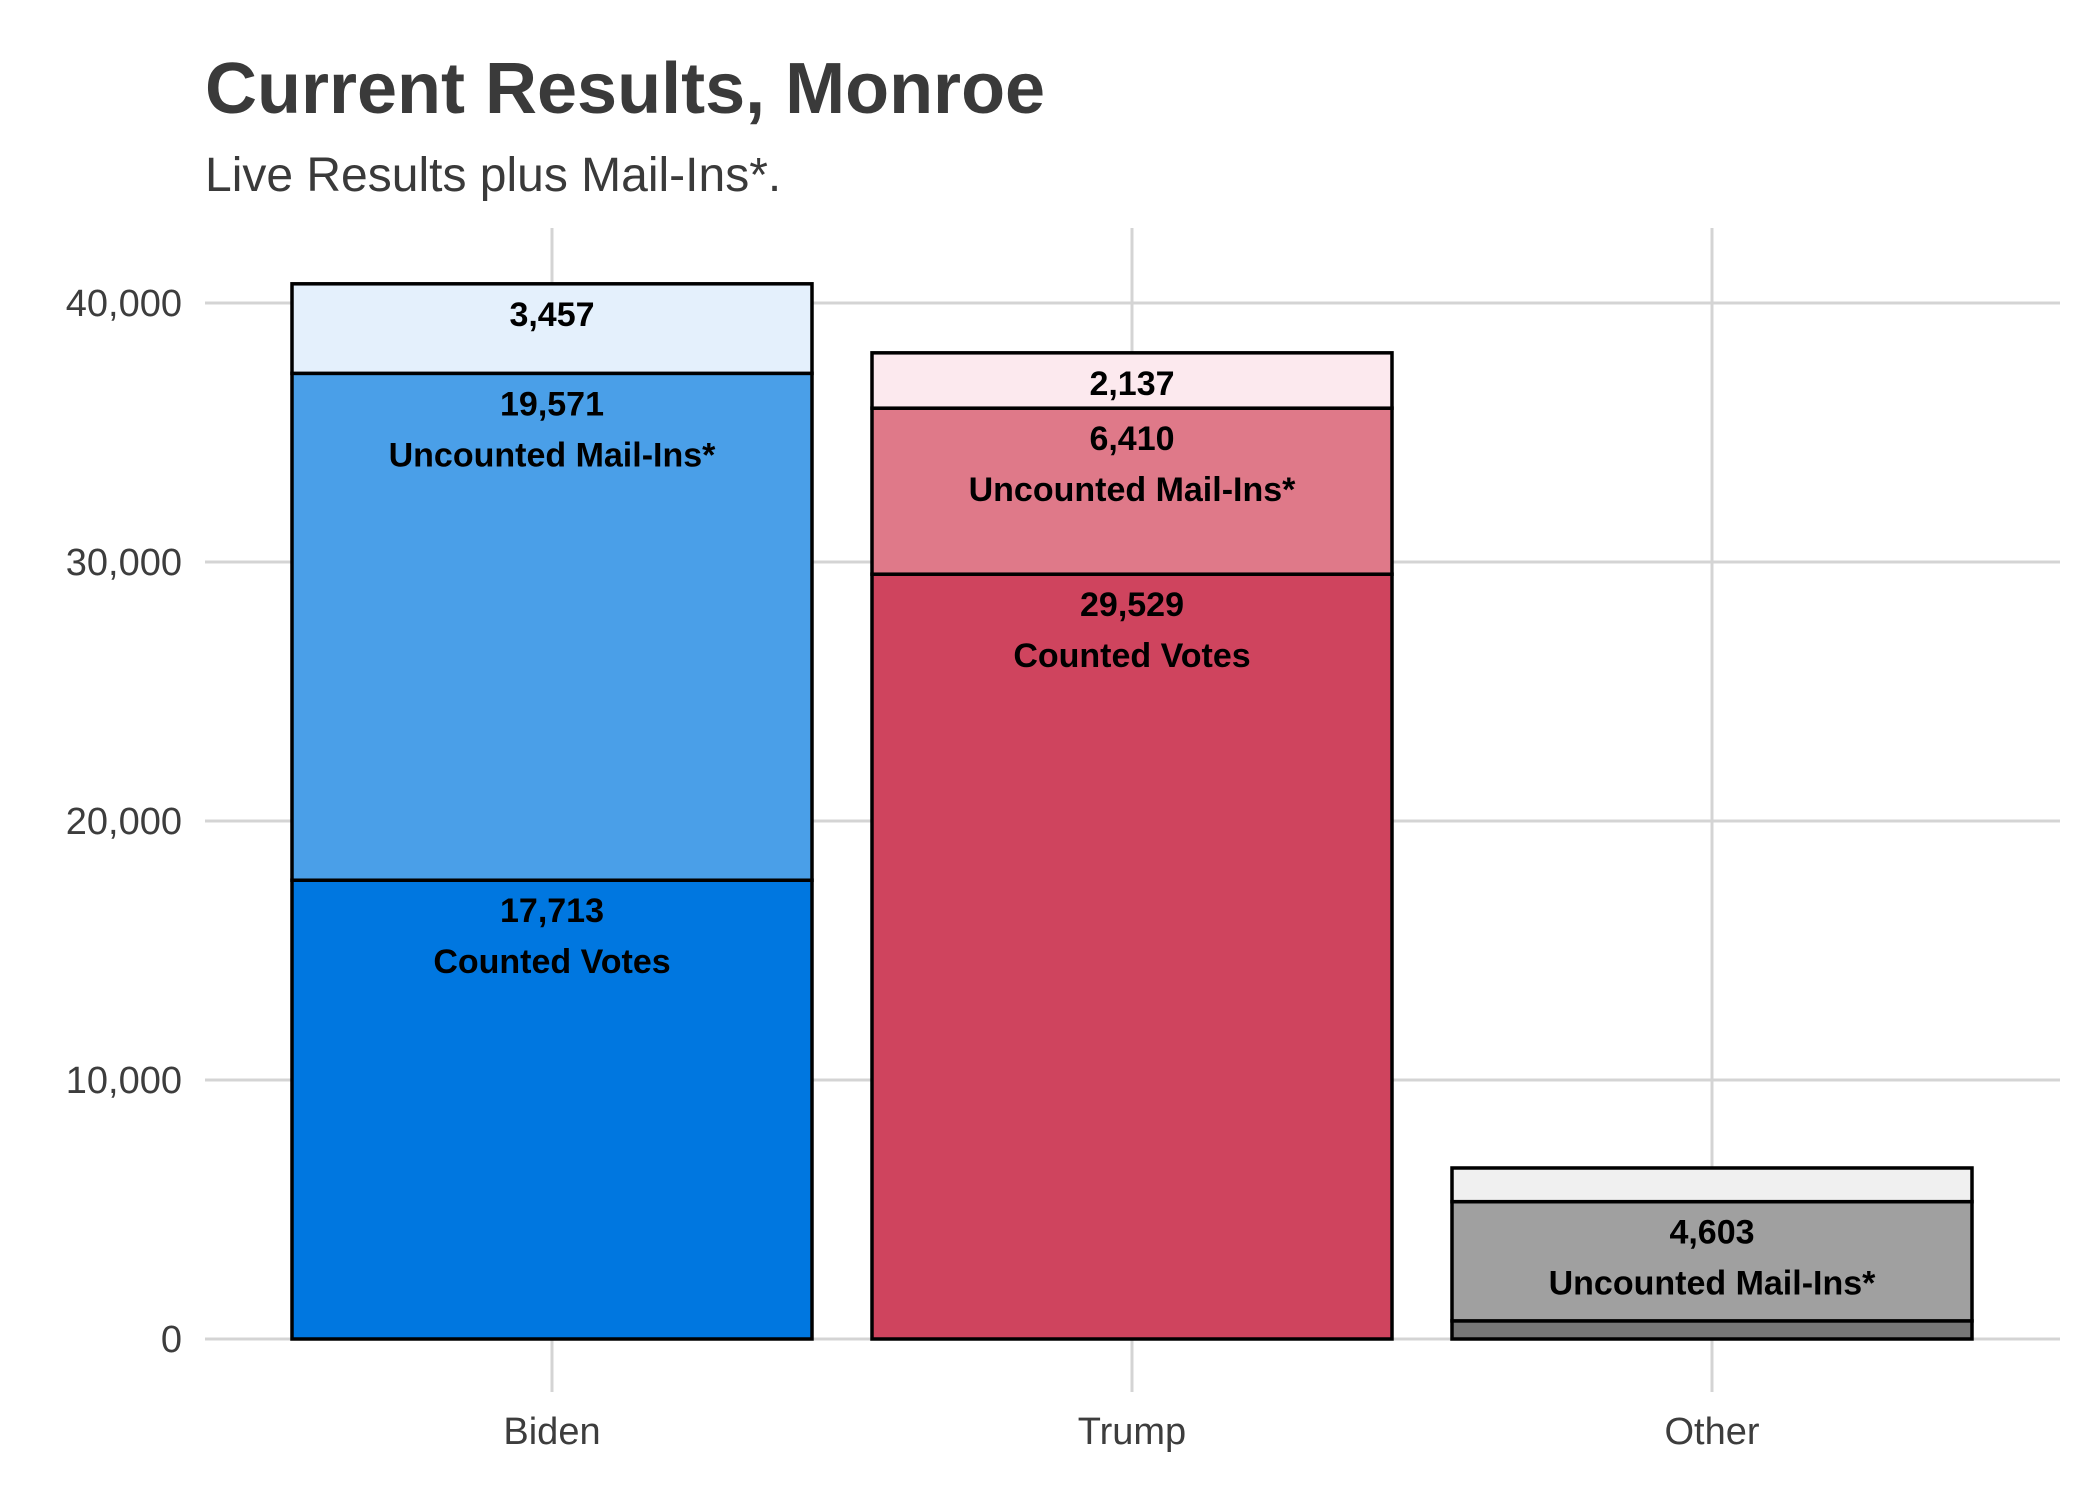 The image size is (2100, 1500). Describe the element at coordinates (1132, 1432) in the screenshot. I see `x-tick-label: Trump` at that location.